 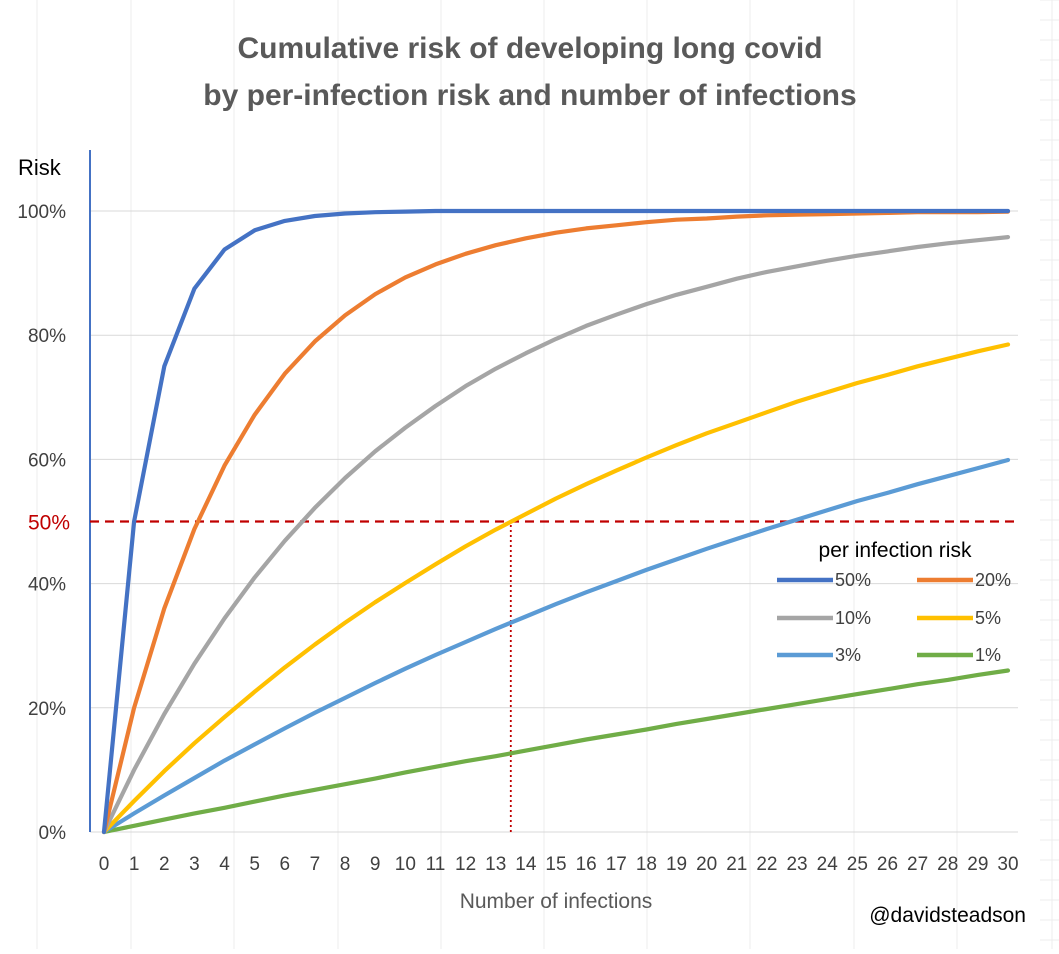 I want to click on legend-label: 10%, so click(x=853, y=618).